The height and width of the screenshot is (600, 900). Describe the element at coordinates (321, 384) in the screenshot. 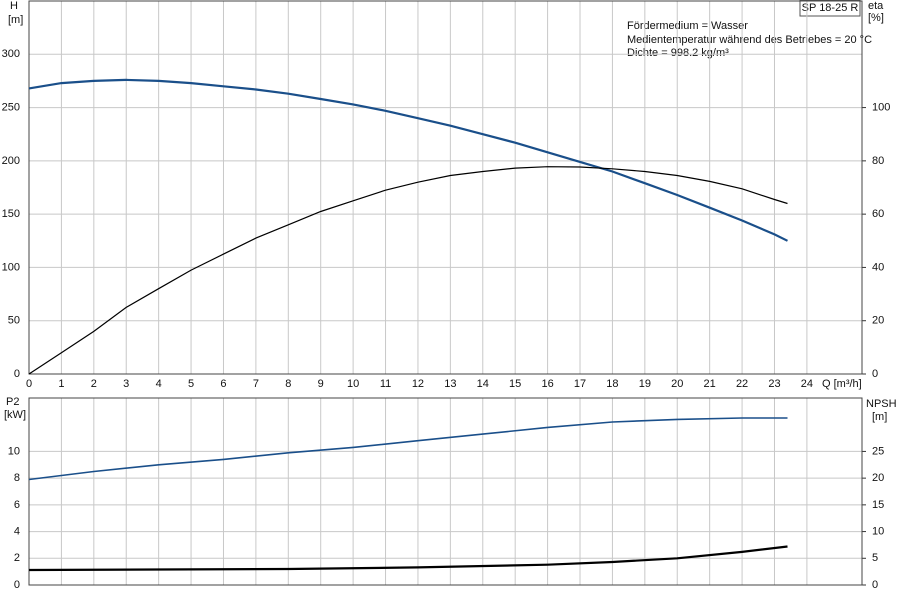

I see `x-tick-label: 9` at that location.